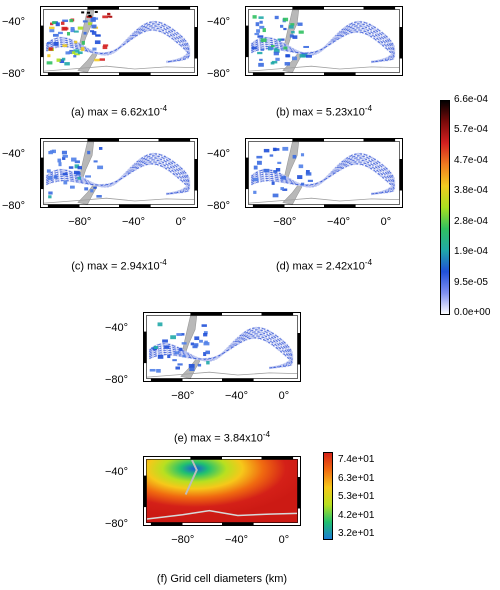 This screenshot has width=500, height=590. Describe the element at coordinates (236, 396) in the screenshot. I see `x-tick-1-e: −40°` at that location.